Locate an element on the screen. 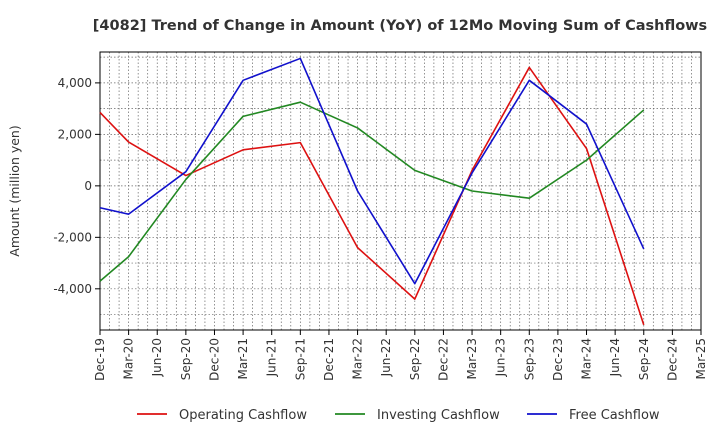  y-tick-label: -2,000 is located at coordinates (72, 237).